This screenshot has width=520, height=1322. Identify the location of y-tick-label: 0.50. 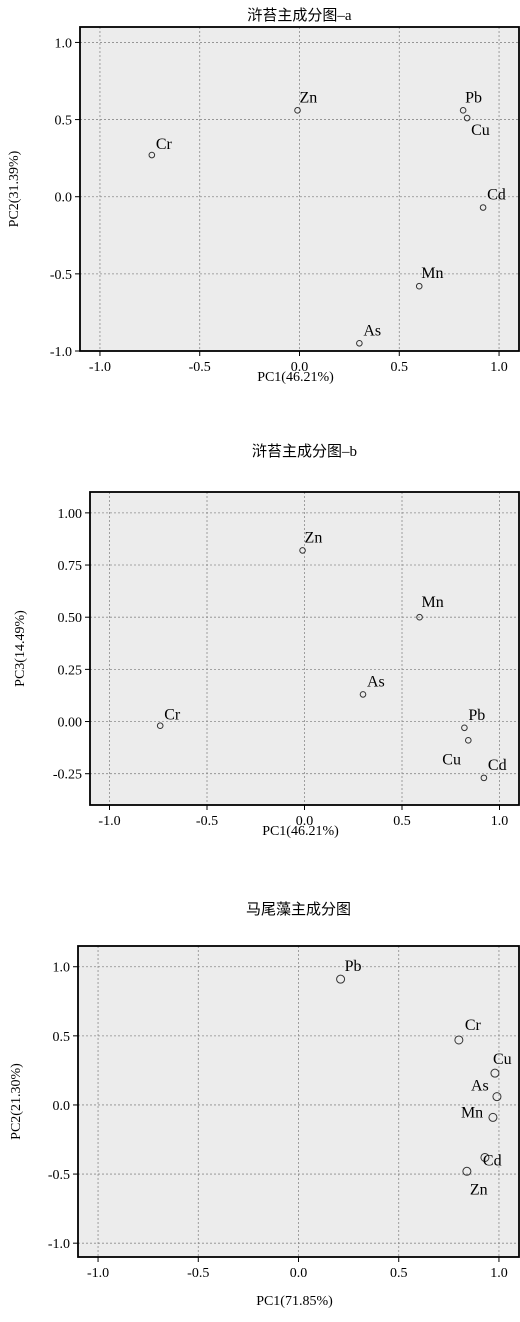
(70, 618).